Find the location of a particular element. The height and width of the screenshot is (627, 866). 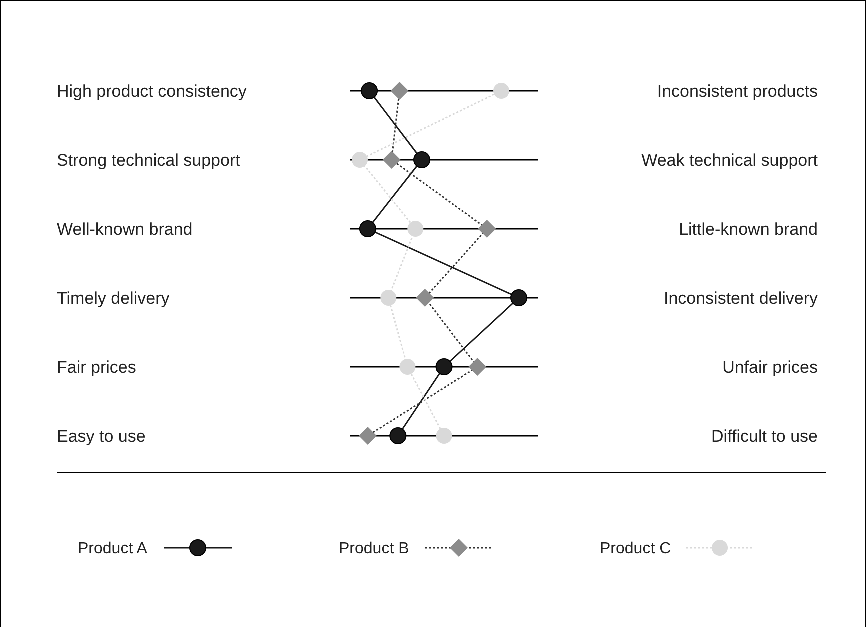

y2-tick-label: Inconsistent delivery is located at coordinates (741, 298).